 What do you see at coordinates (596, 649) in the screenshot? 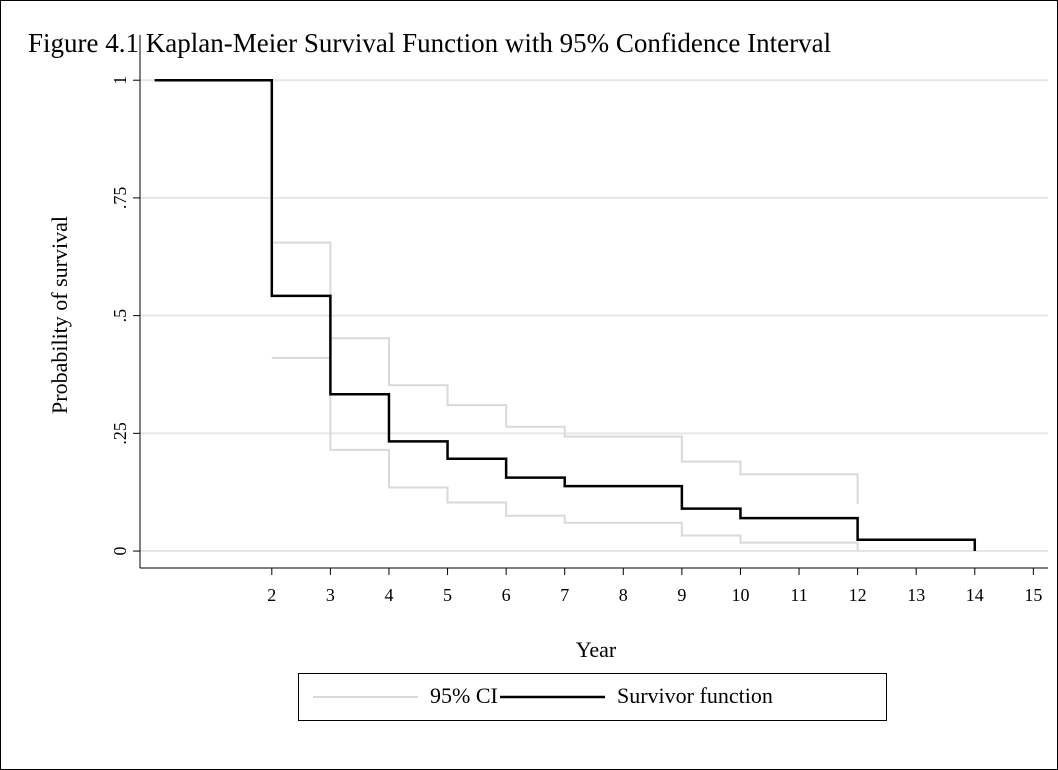
I see `x-axis-label: Year` at bounding box center [596, 649].